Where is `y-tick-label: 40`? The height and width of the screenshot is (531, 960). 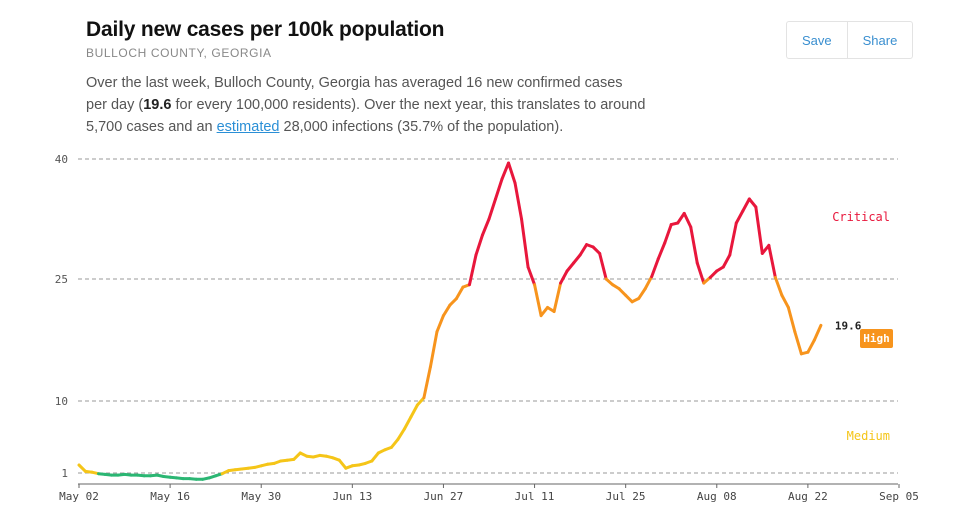 y-tick-label: 40 is located at coordinates (61, 159).